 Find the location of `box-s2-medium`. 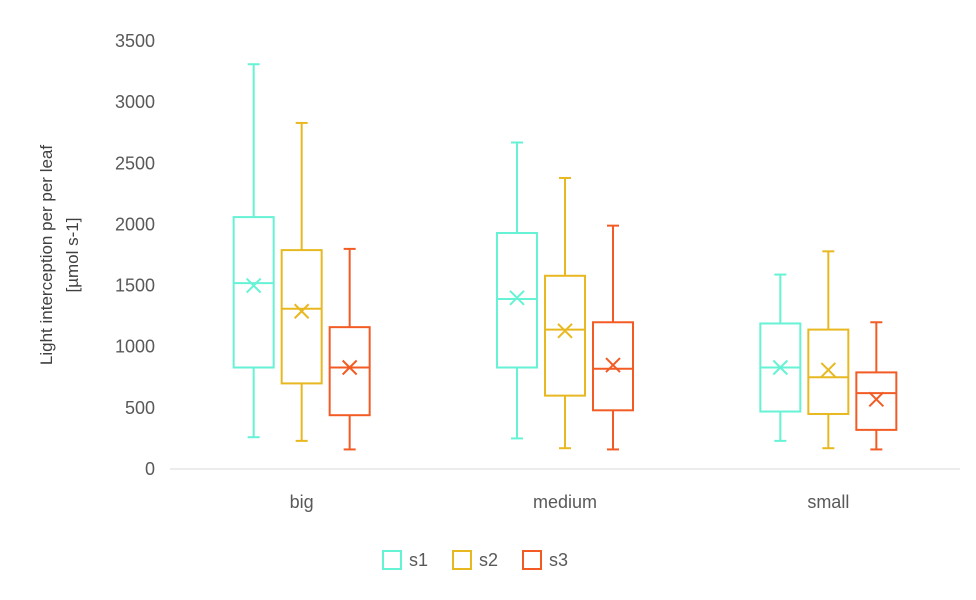

box-s2-medium is located at coordinates (565, 313).